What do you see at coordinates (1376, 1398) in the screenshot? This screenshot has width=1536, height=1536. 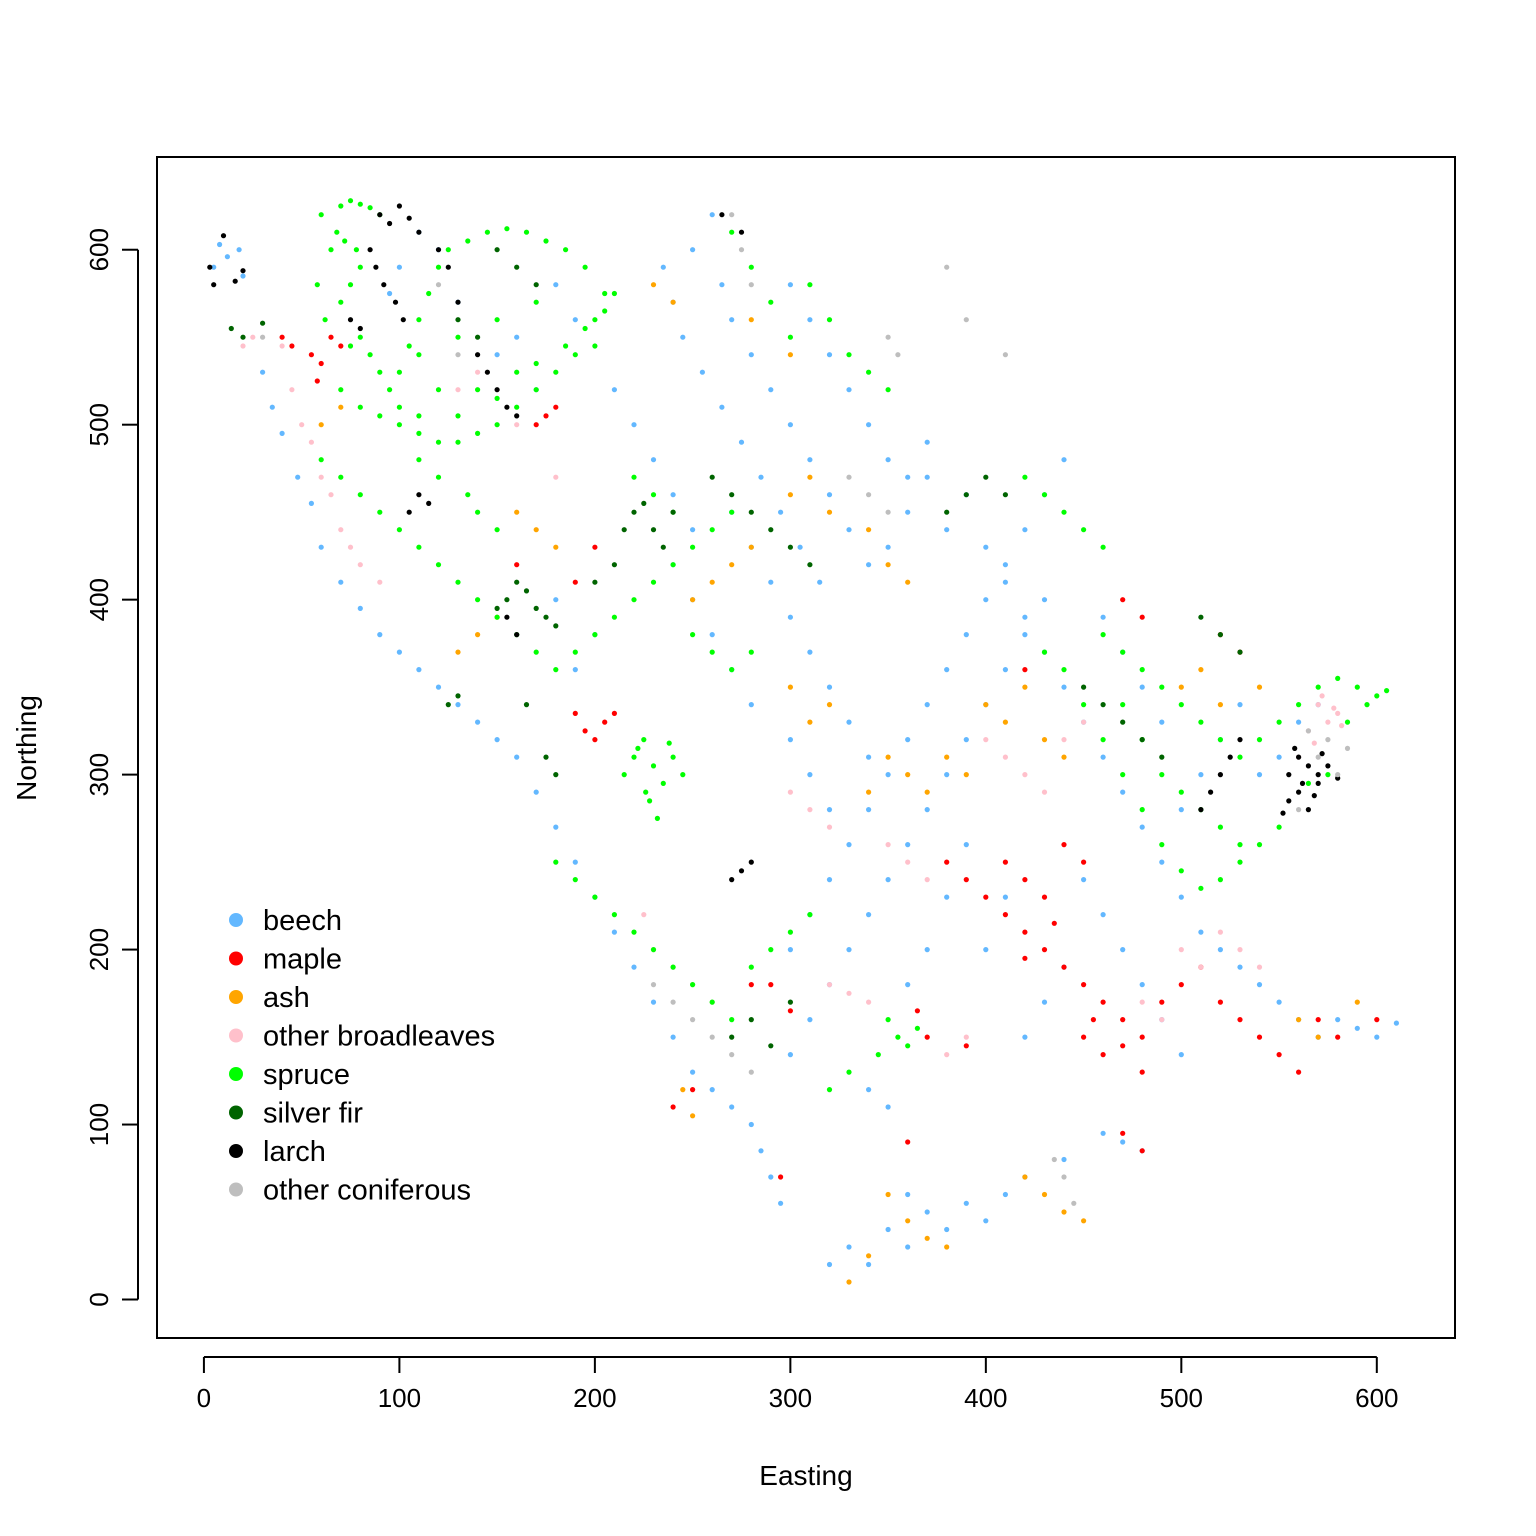 I see `x-tick-label: 600` at bounding box center [1376, 1398].